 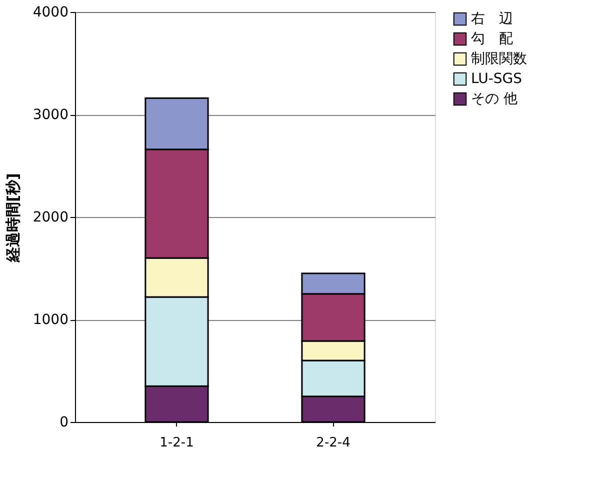 I want to click on legend-label: 勾 配, so click(x=492, y=39).